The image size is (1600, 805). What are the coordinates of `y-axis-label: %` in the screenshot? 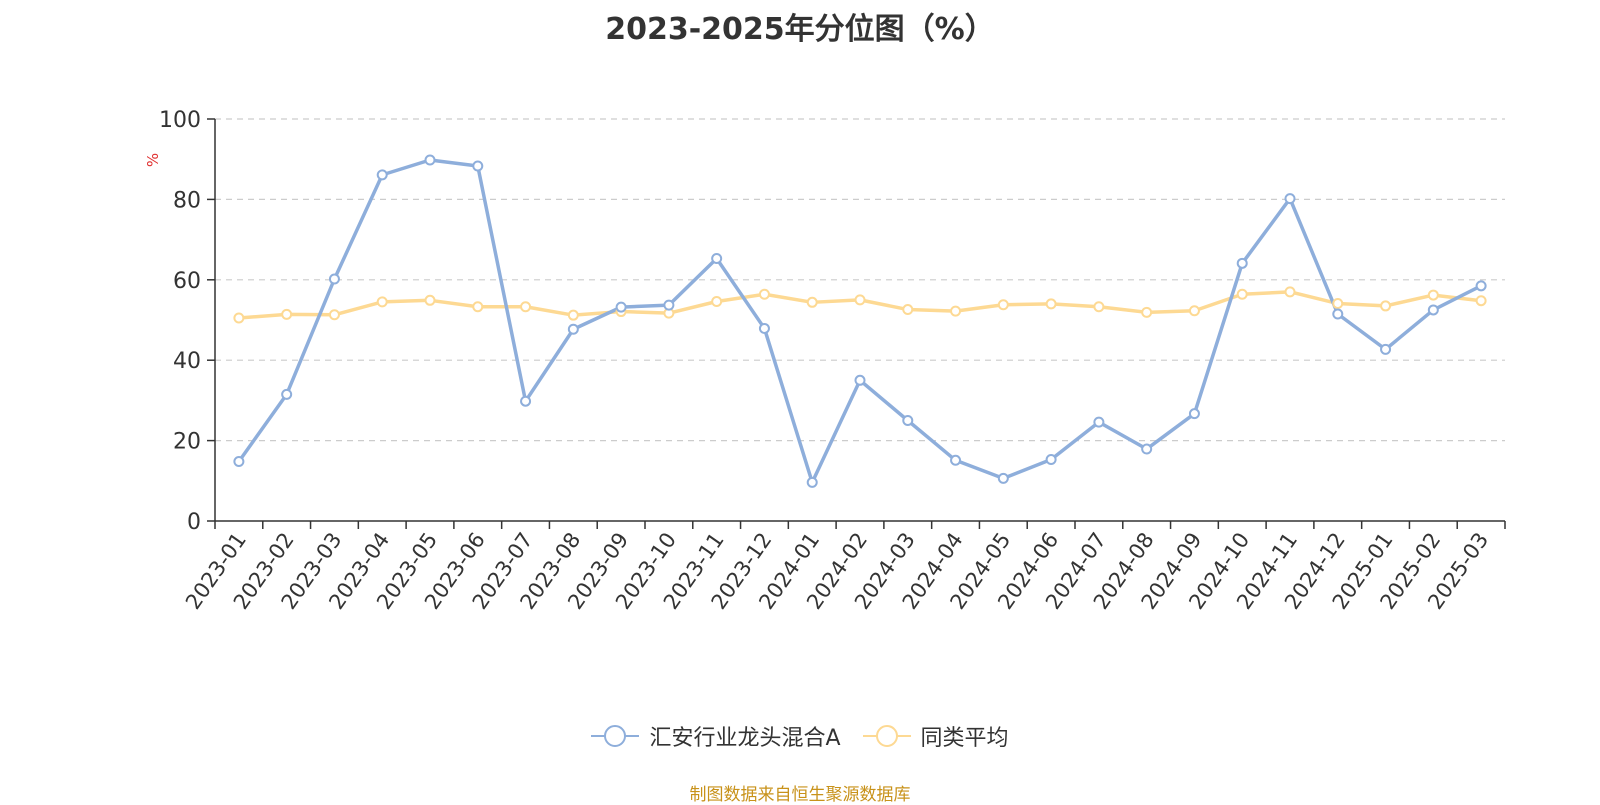 It's located at (153, 160).